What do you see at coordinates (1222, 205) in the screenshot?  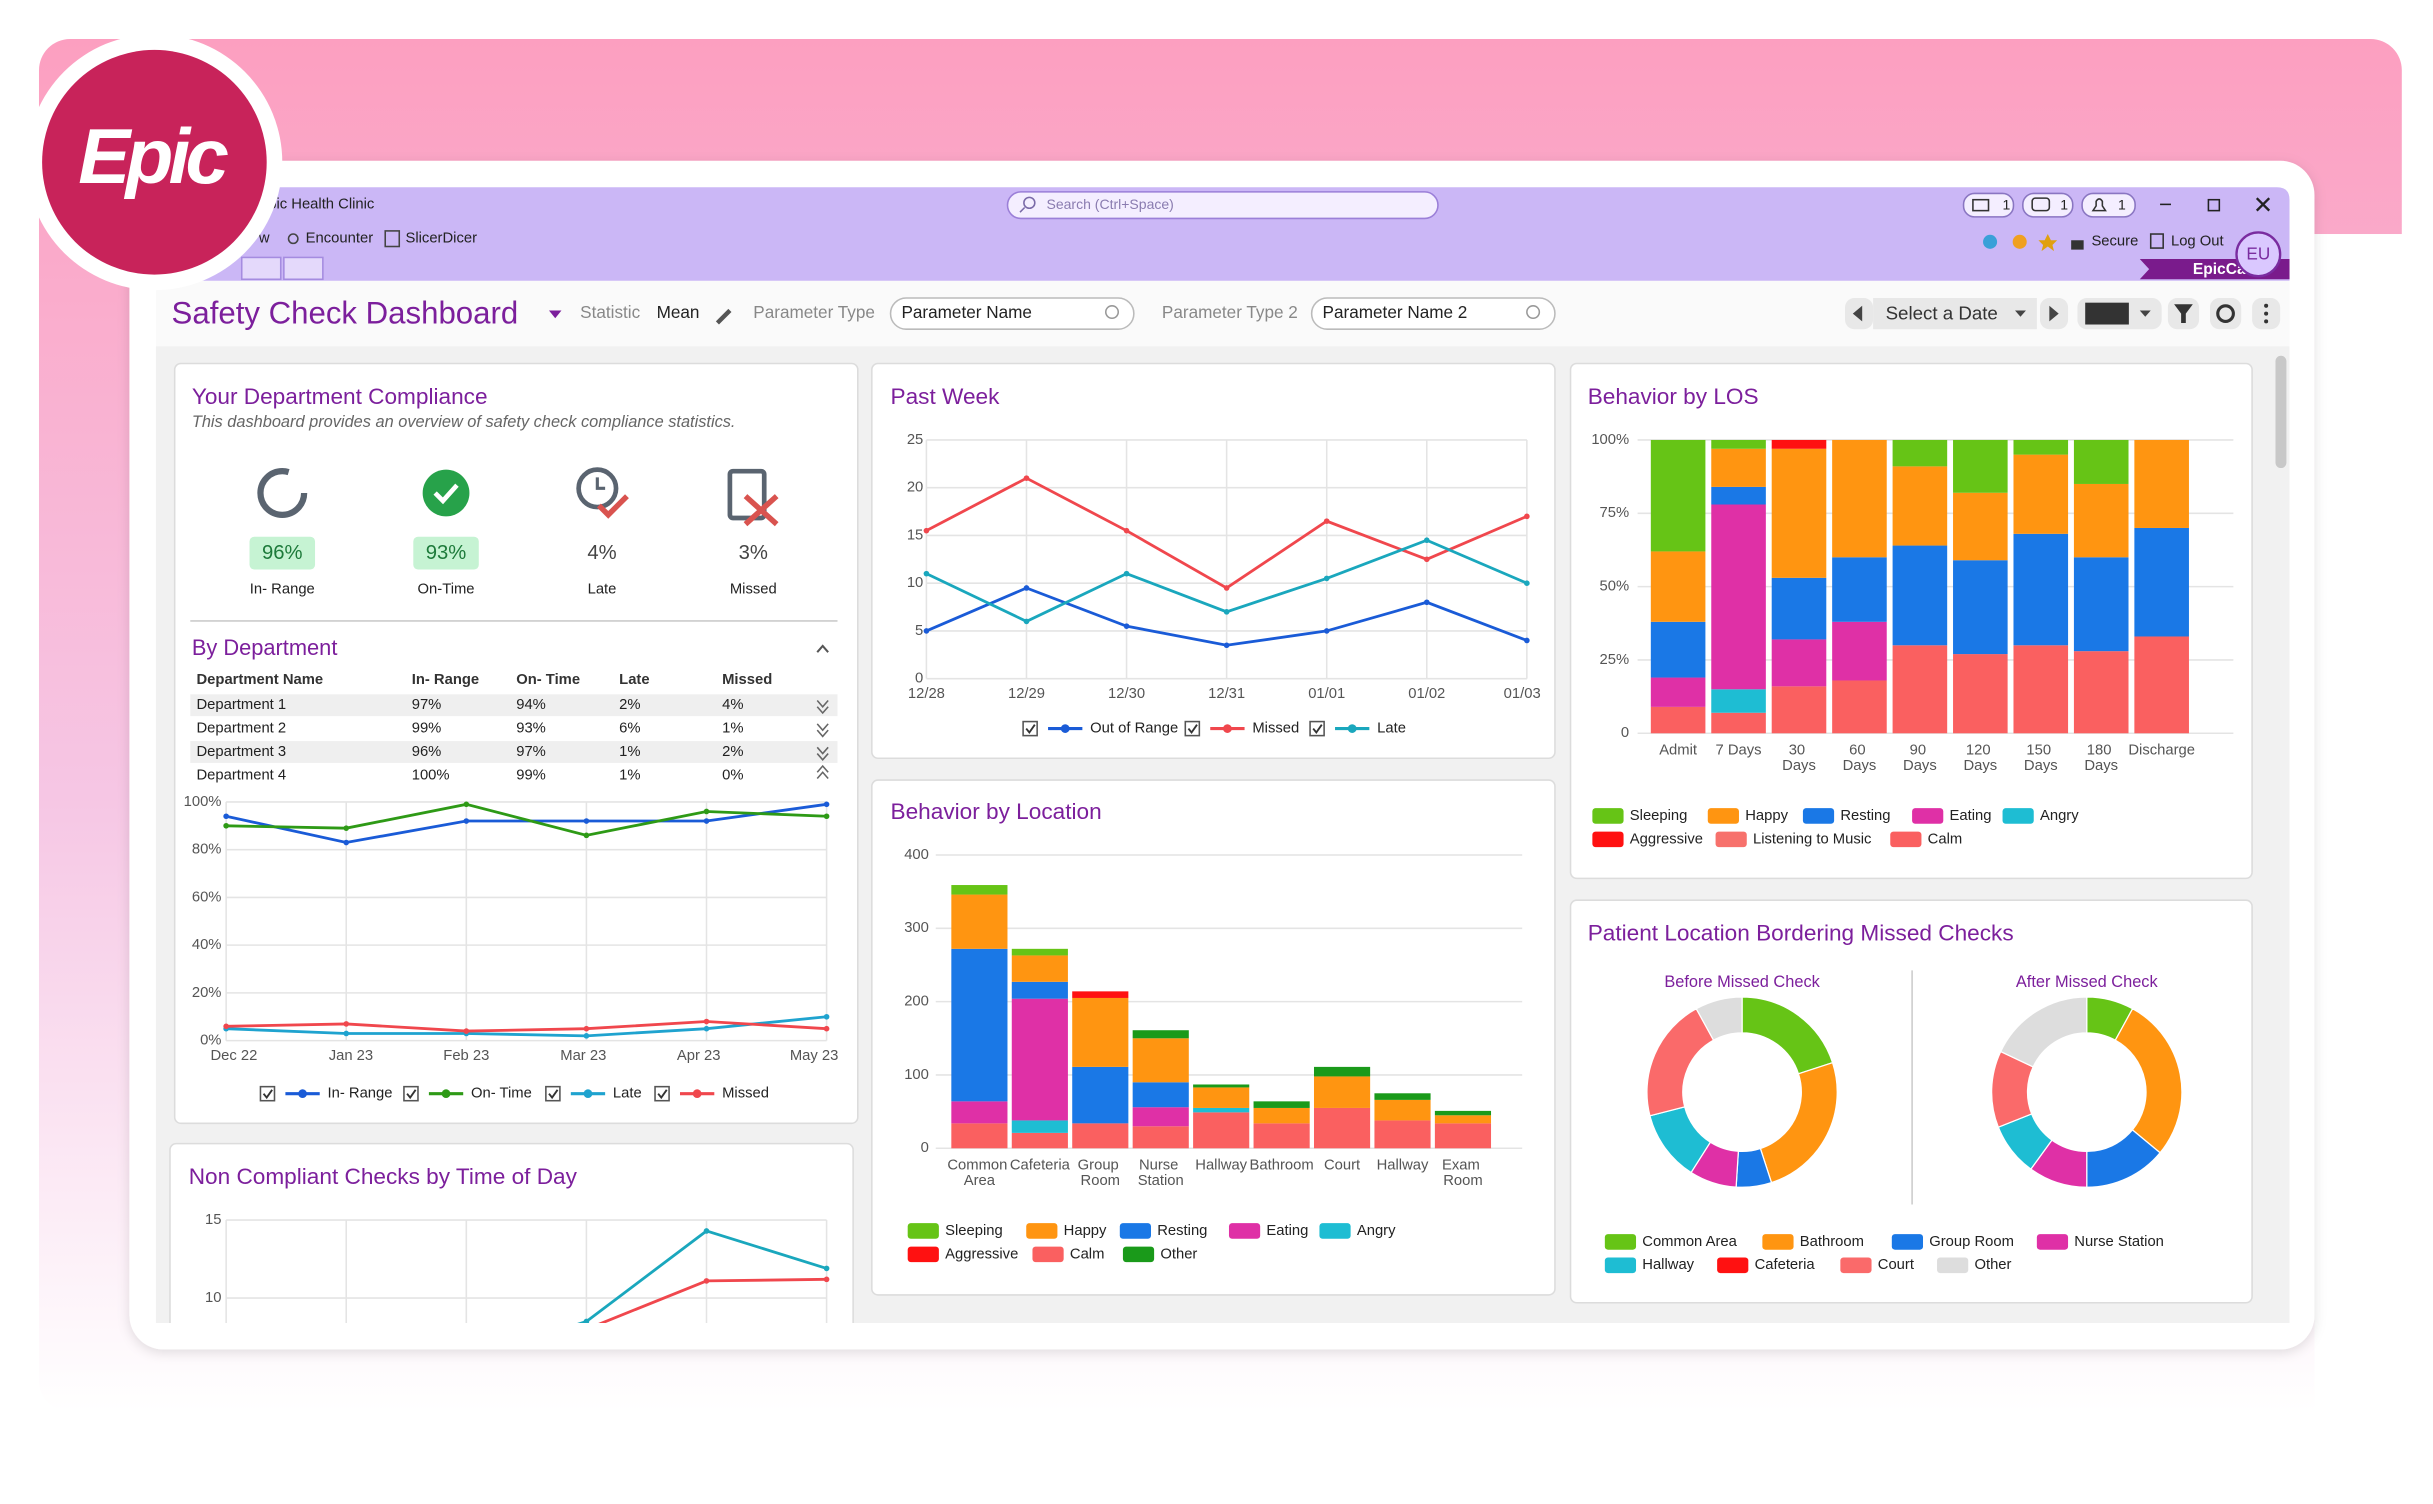 I see `search-box` at bounding box center [1222, 205].